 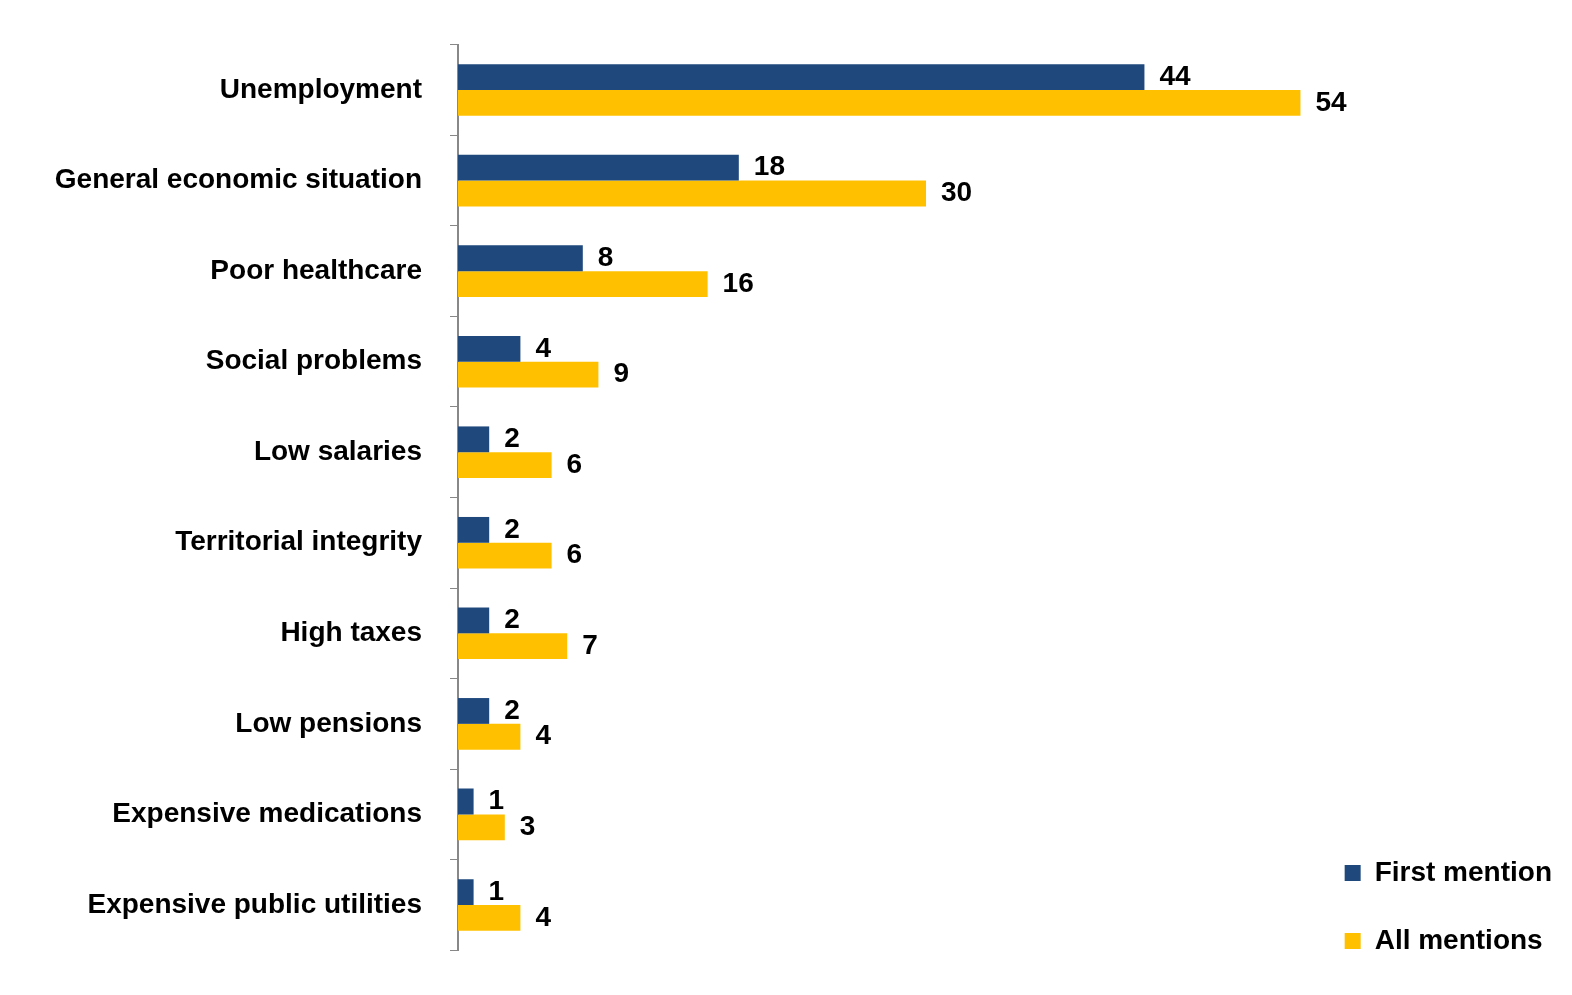 What do you see at coordinates (1175, 75) in the screenshot?
I see `data-label: 44` at bounding box center [1175, 75].